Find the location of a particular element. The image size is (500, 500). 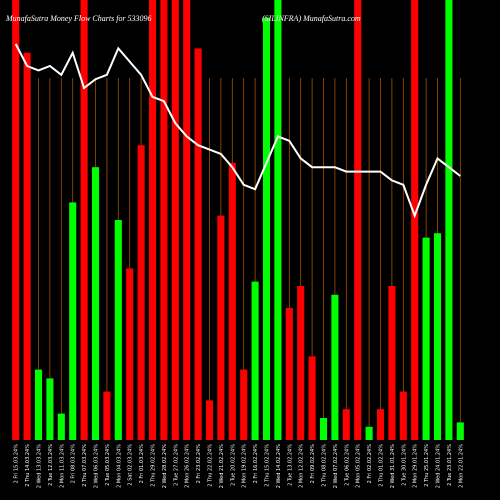

x-tick-label: 2 Mon 04.03.24% is located at coordinates (119, 466).